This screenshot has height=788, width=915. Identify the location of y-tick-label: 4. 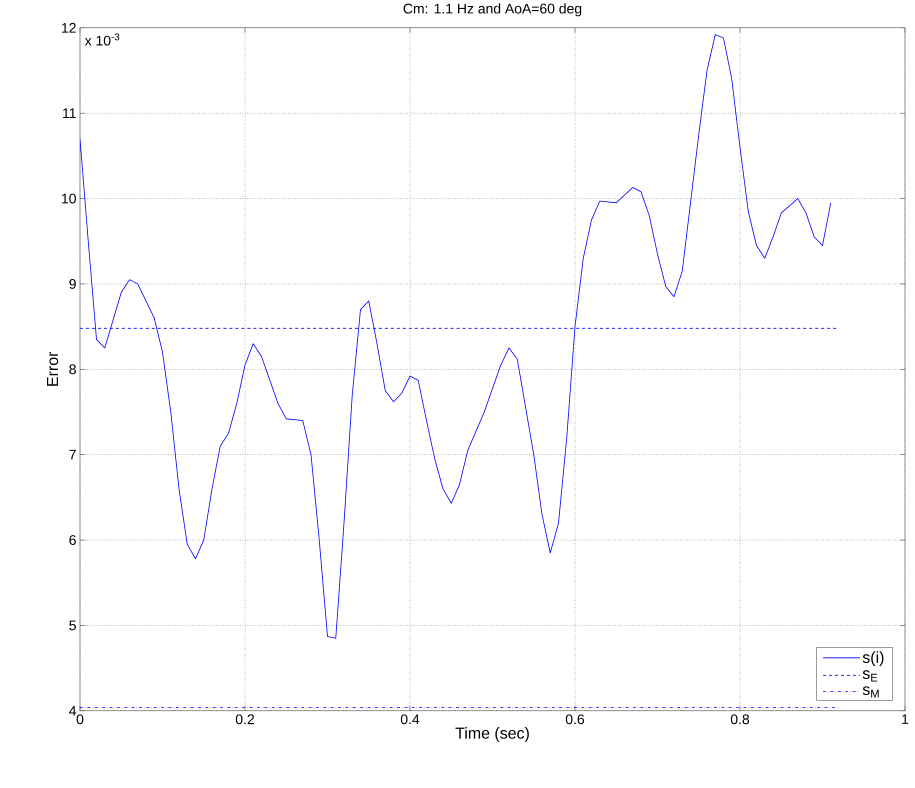
(72, 711).